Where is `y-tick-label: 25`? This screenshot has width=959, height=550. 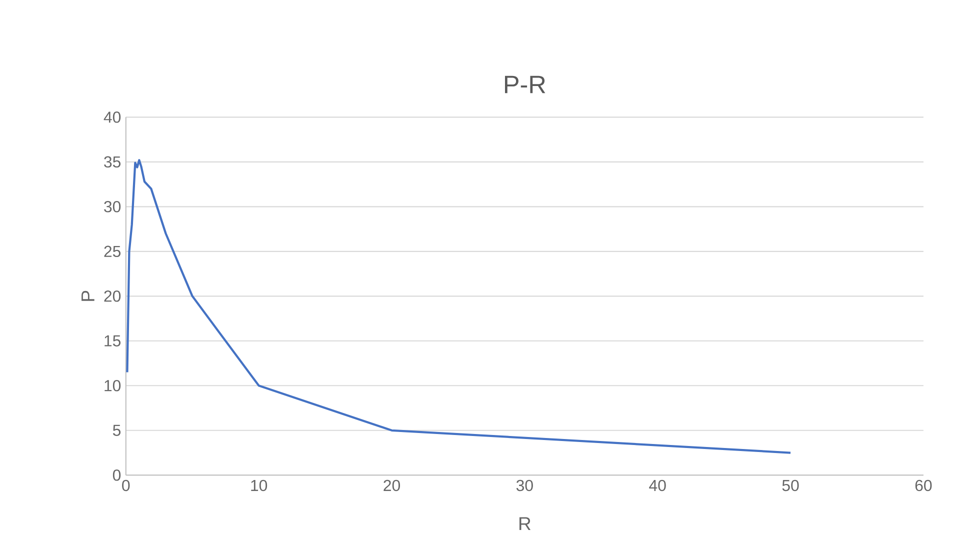 y-tick-label: 25 is located at coordinates (112, 252).